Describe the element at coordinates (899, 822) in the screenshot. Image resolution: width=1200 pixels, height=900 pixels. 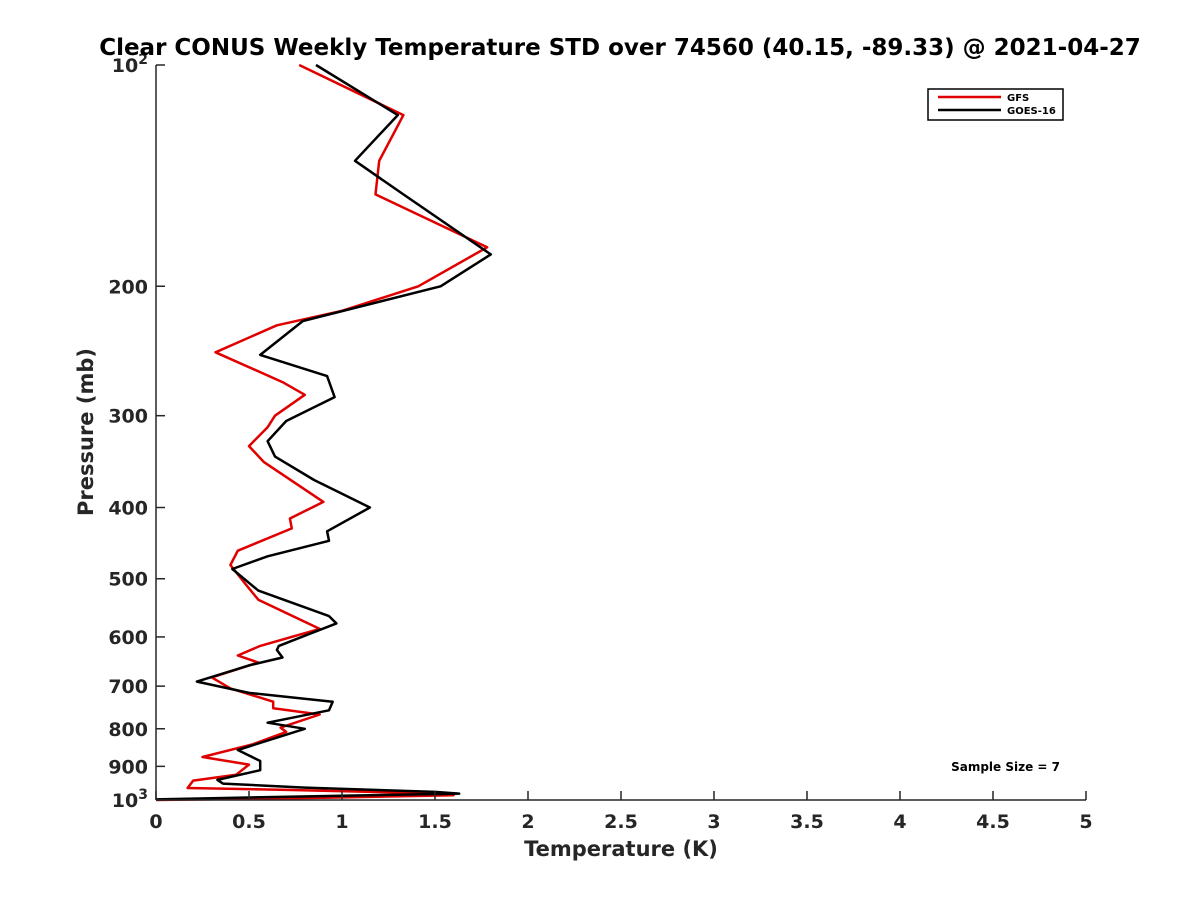
I see `x-tick-label: 4` at that location.